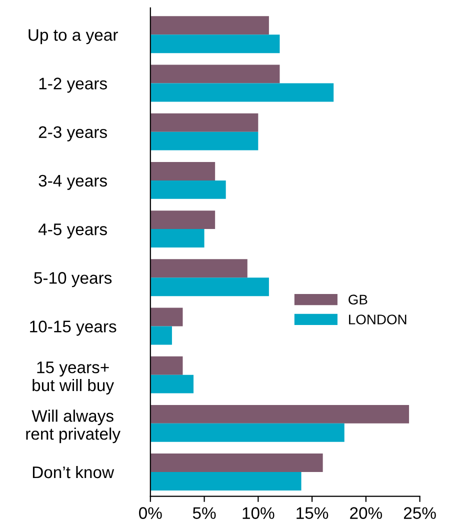 This screenshot has height=528, width=449. What do you see at coordinates (204, 513) in the screenshot?
I see `x-tick-label: 5%` at bounding box center [204, 513].